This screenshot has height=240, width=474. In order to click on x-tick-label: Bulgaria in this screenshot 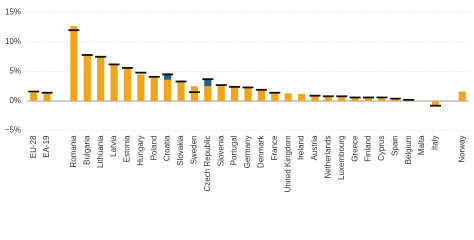, I will do `click(86, 150)`.